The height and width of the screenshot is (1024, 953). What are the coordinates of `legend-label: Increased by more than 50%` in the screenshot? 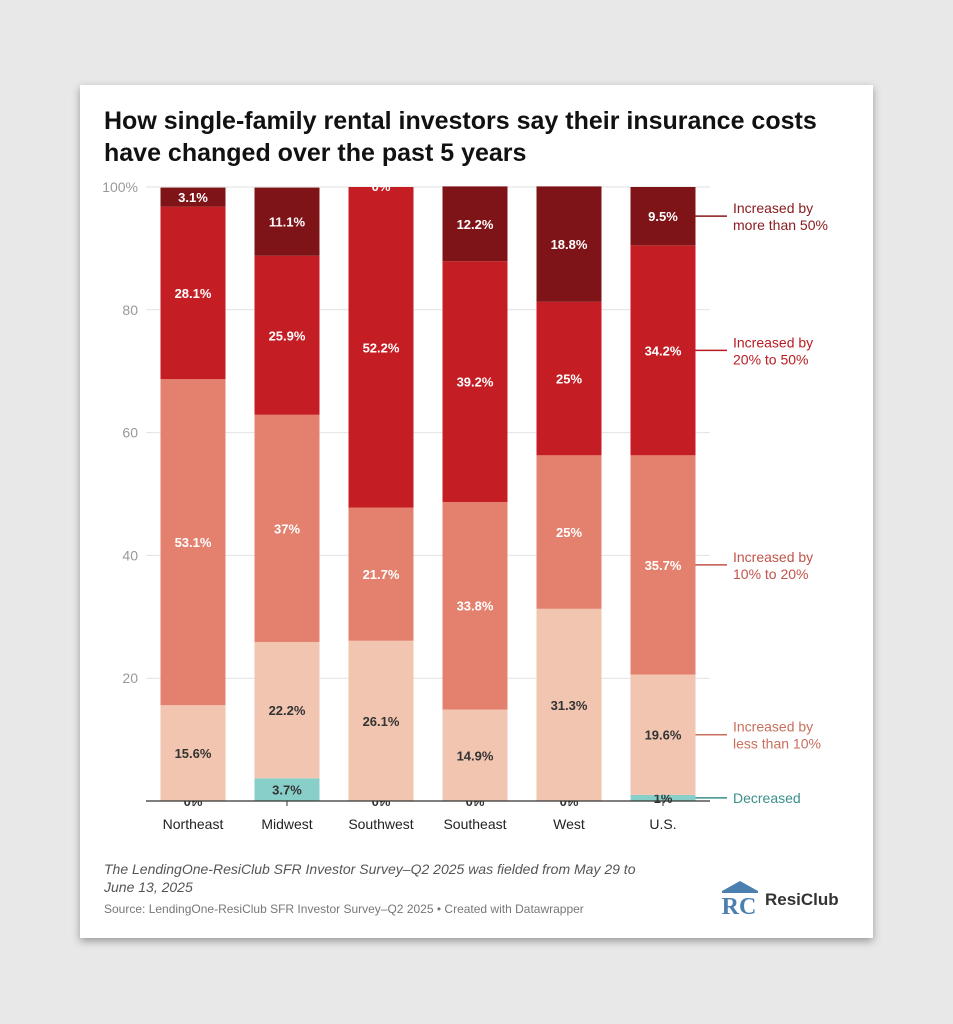 It's located at (780, 216).